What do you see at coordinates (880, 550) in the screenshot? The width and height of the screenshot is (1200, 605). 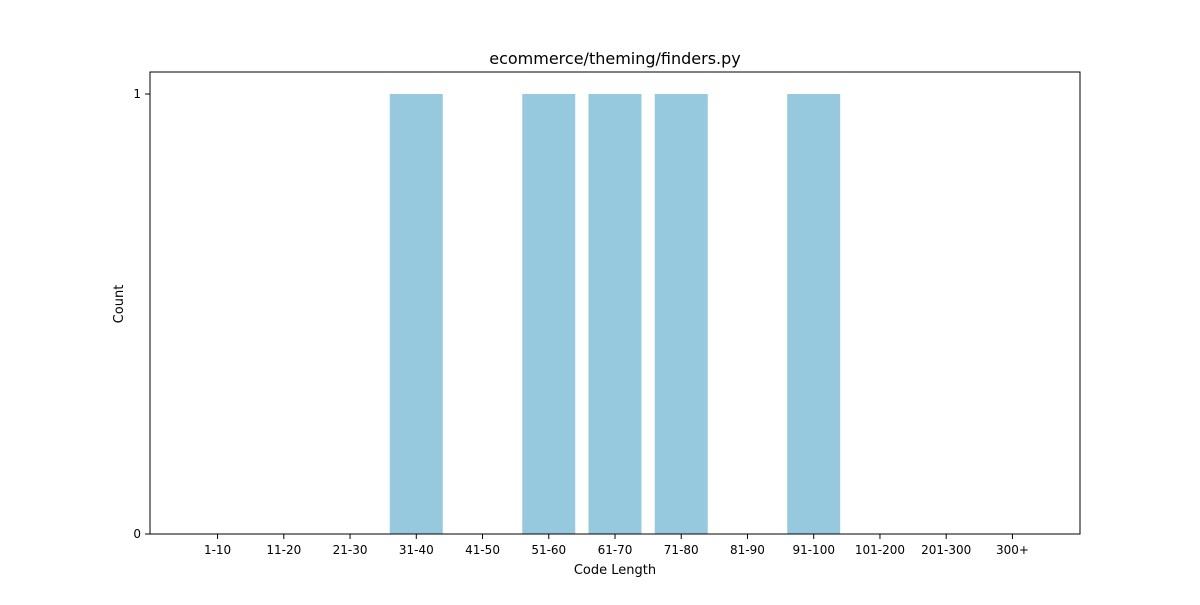 I see `x-tick-label: 101-200` at bounding box center [880, 550].